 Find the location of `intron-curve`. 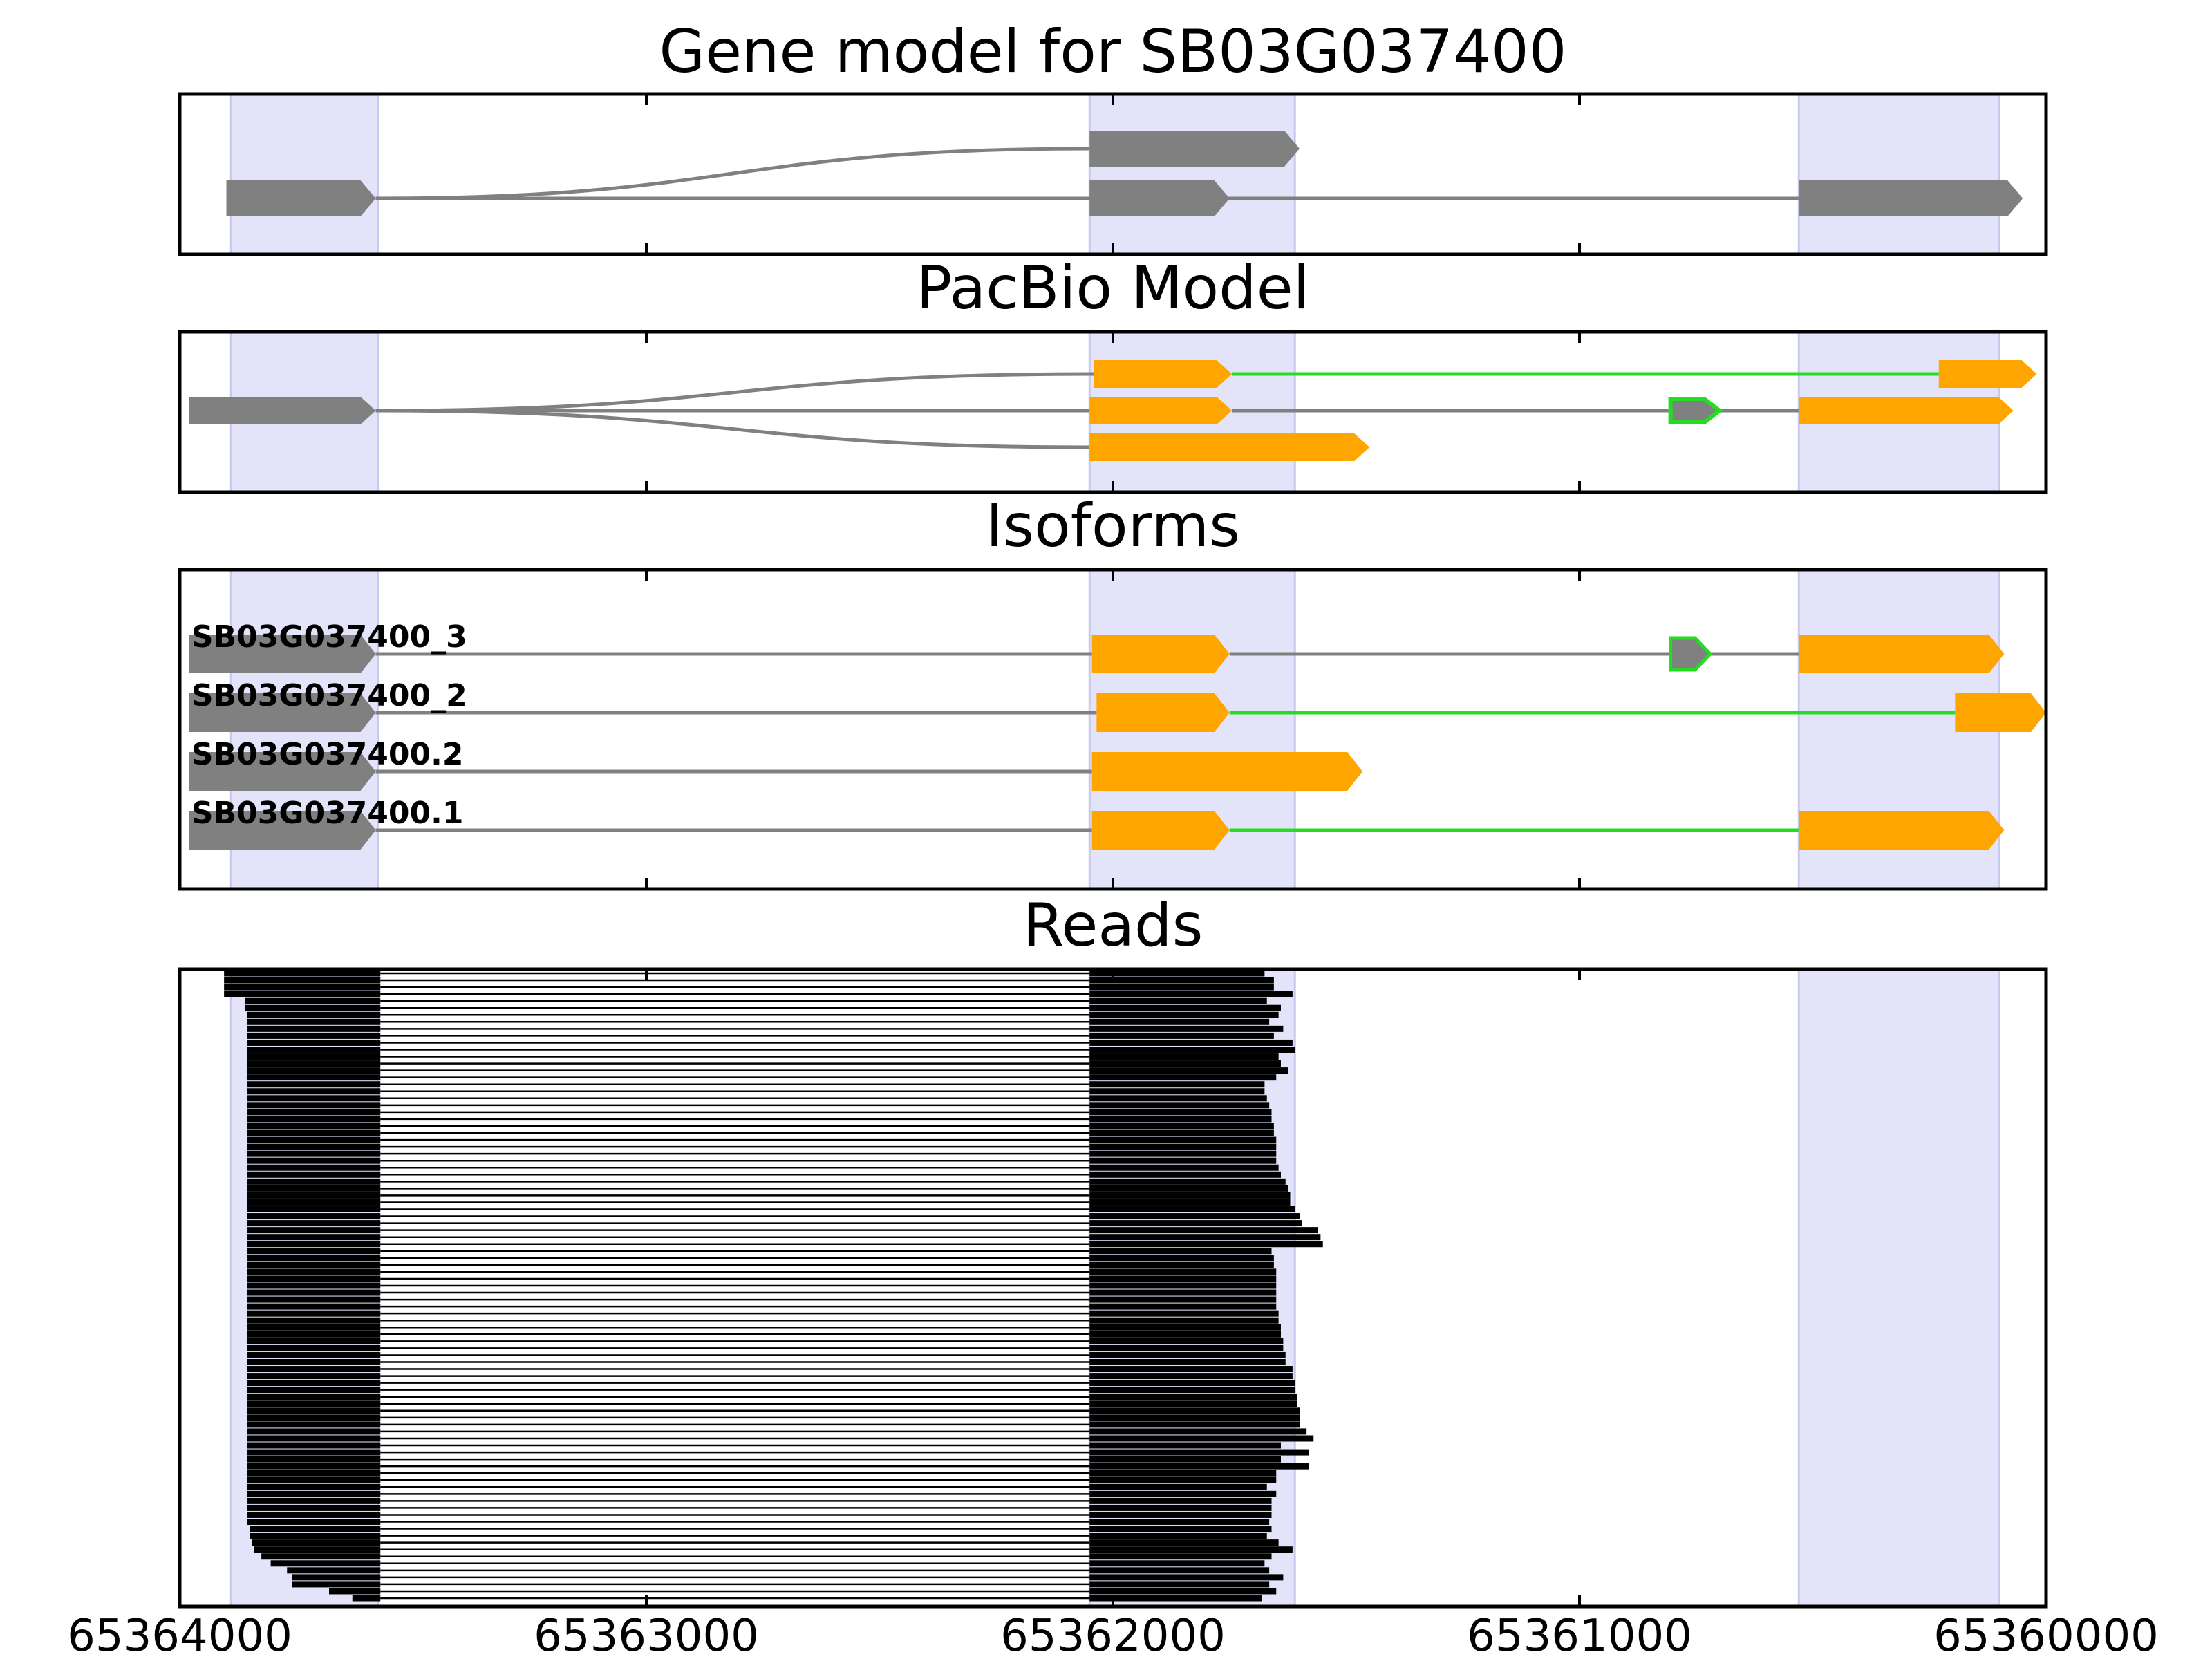

intron-curve is located at coordinates (732, 429).